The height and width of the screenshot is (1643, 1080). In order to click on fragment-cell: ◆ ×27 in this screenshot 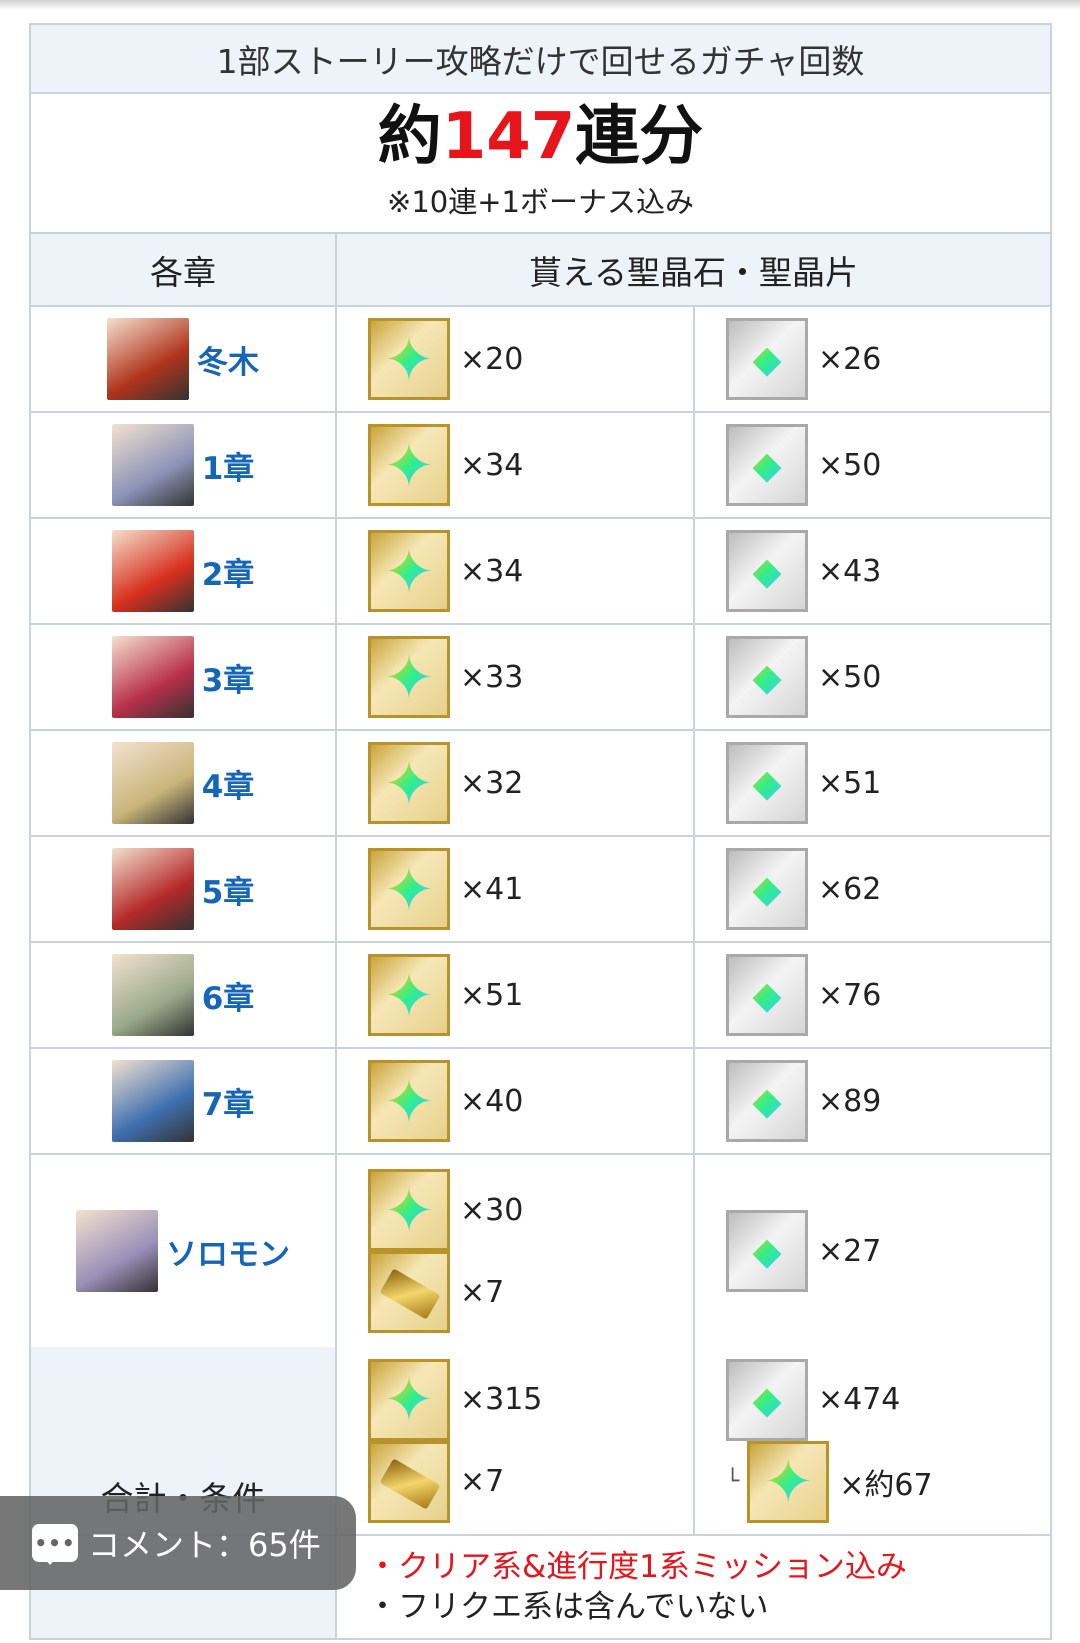, I will do `click(872, 1251)`.